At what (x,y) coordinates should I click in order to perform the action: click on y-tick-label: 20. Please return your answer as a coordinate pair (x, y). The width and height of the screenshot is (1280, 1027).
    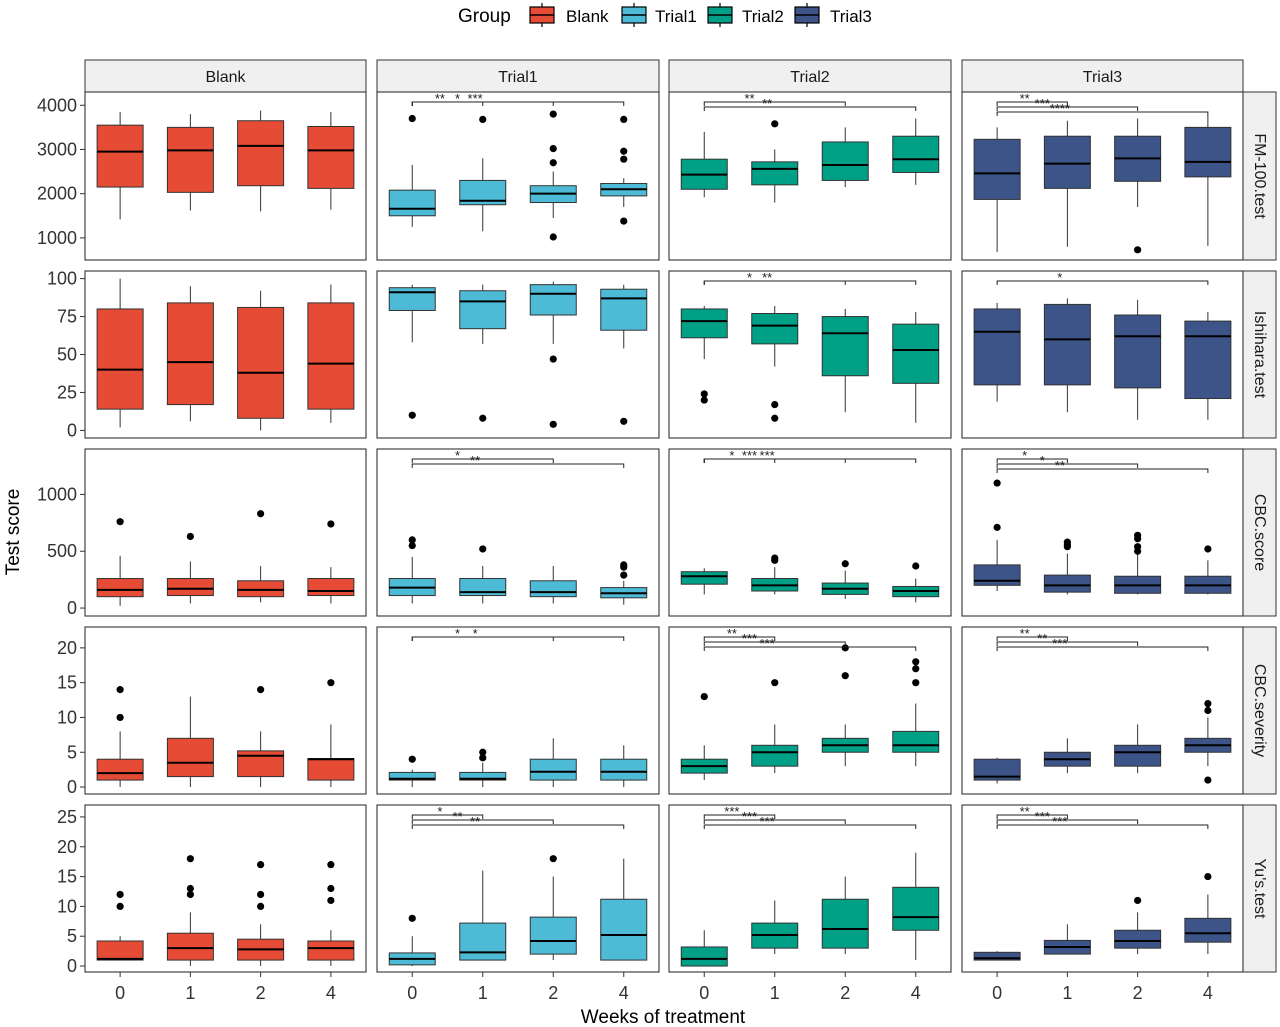
    Looking at the image, I should click on (67, 648).